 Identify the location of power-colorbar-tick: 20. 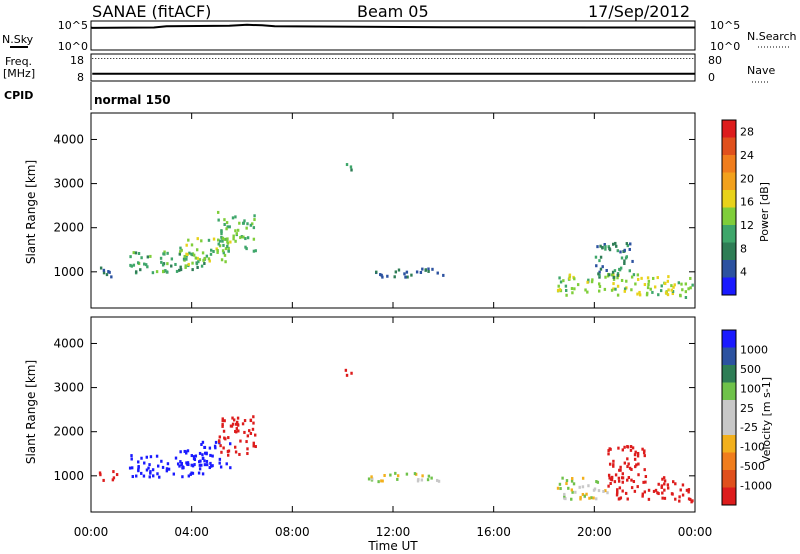
(747, 178).